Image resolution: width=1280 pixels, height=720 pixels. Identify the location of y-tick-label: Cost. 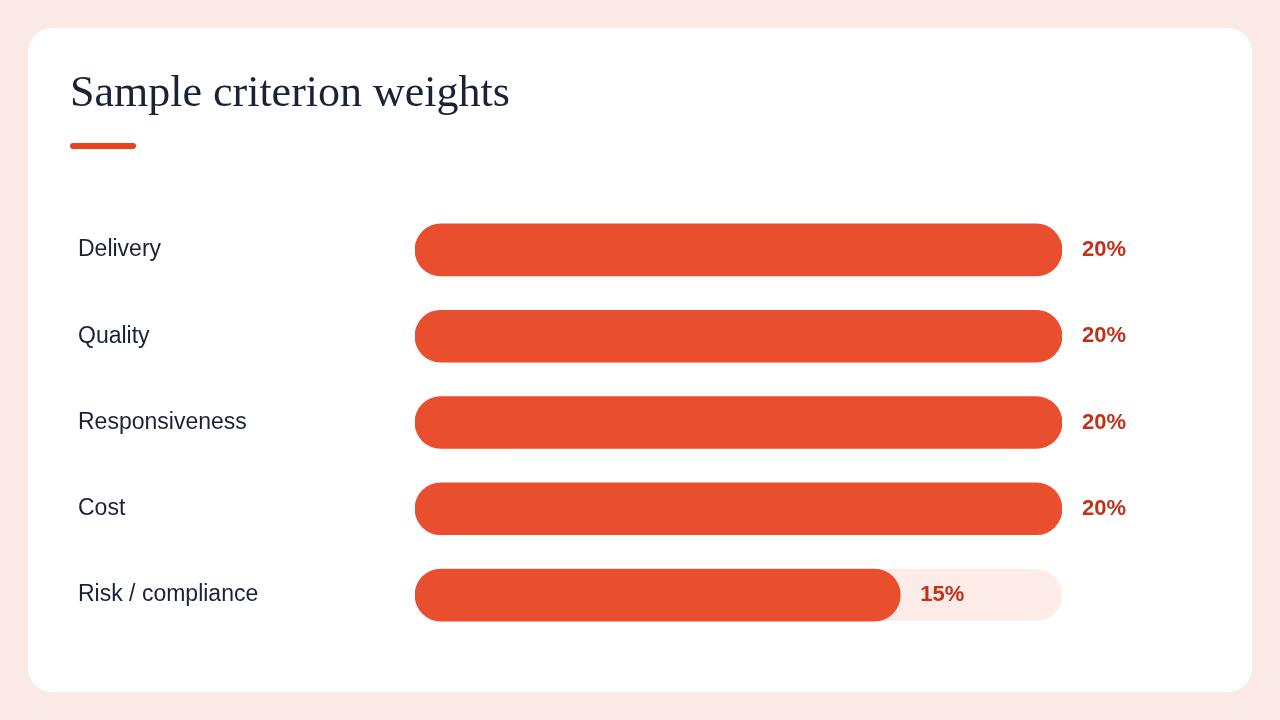
(102, 507).